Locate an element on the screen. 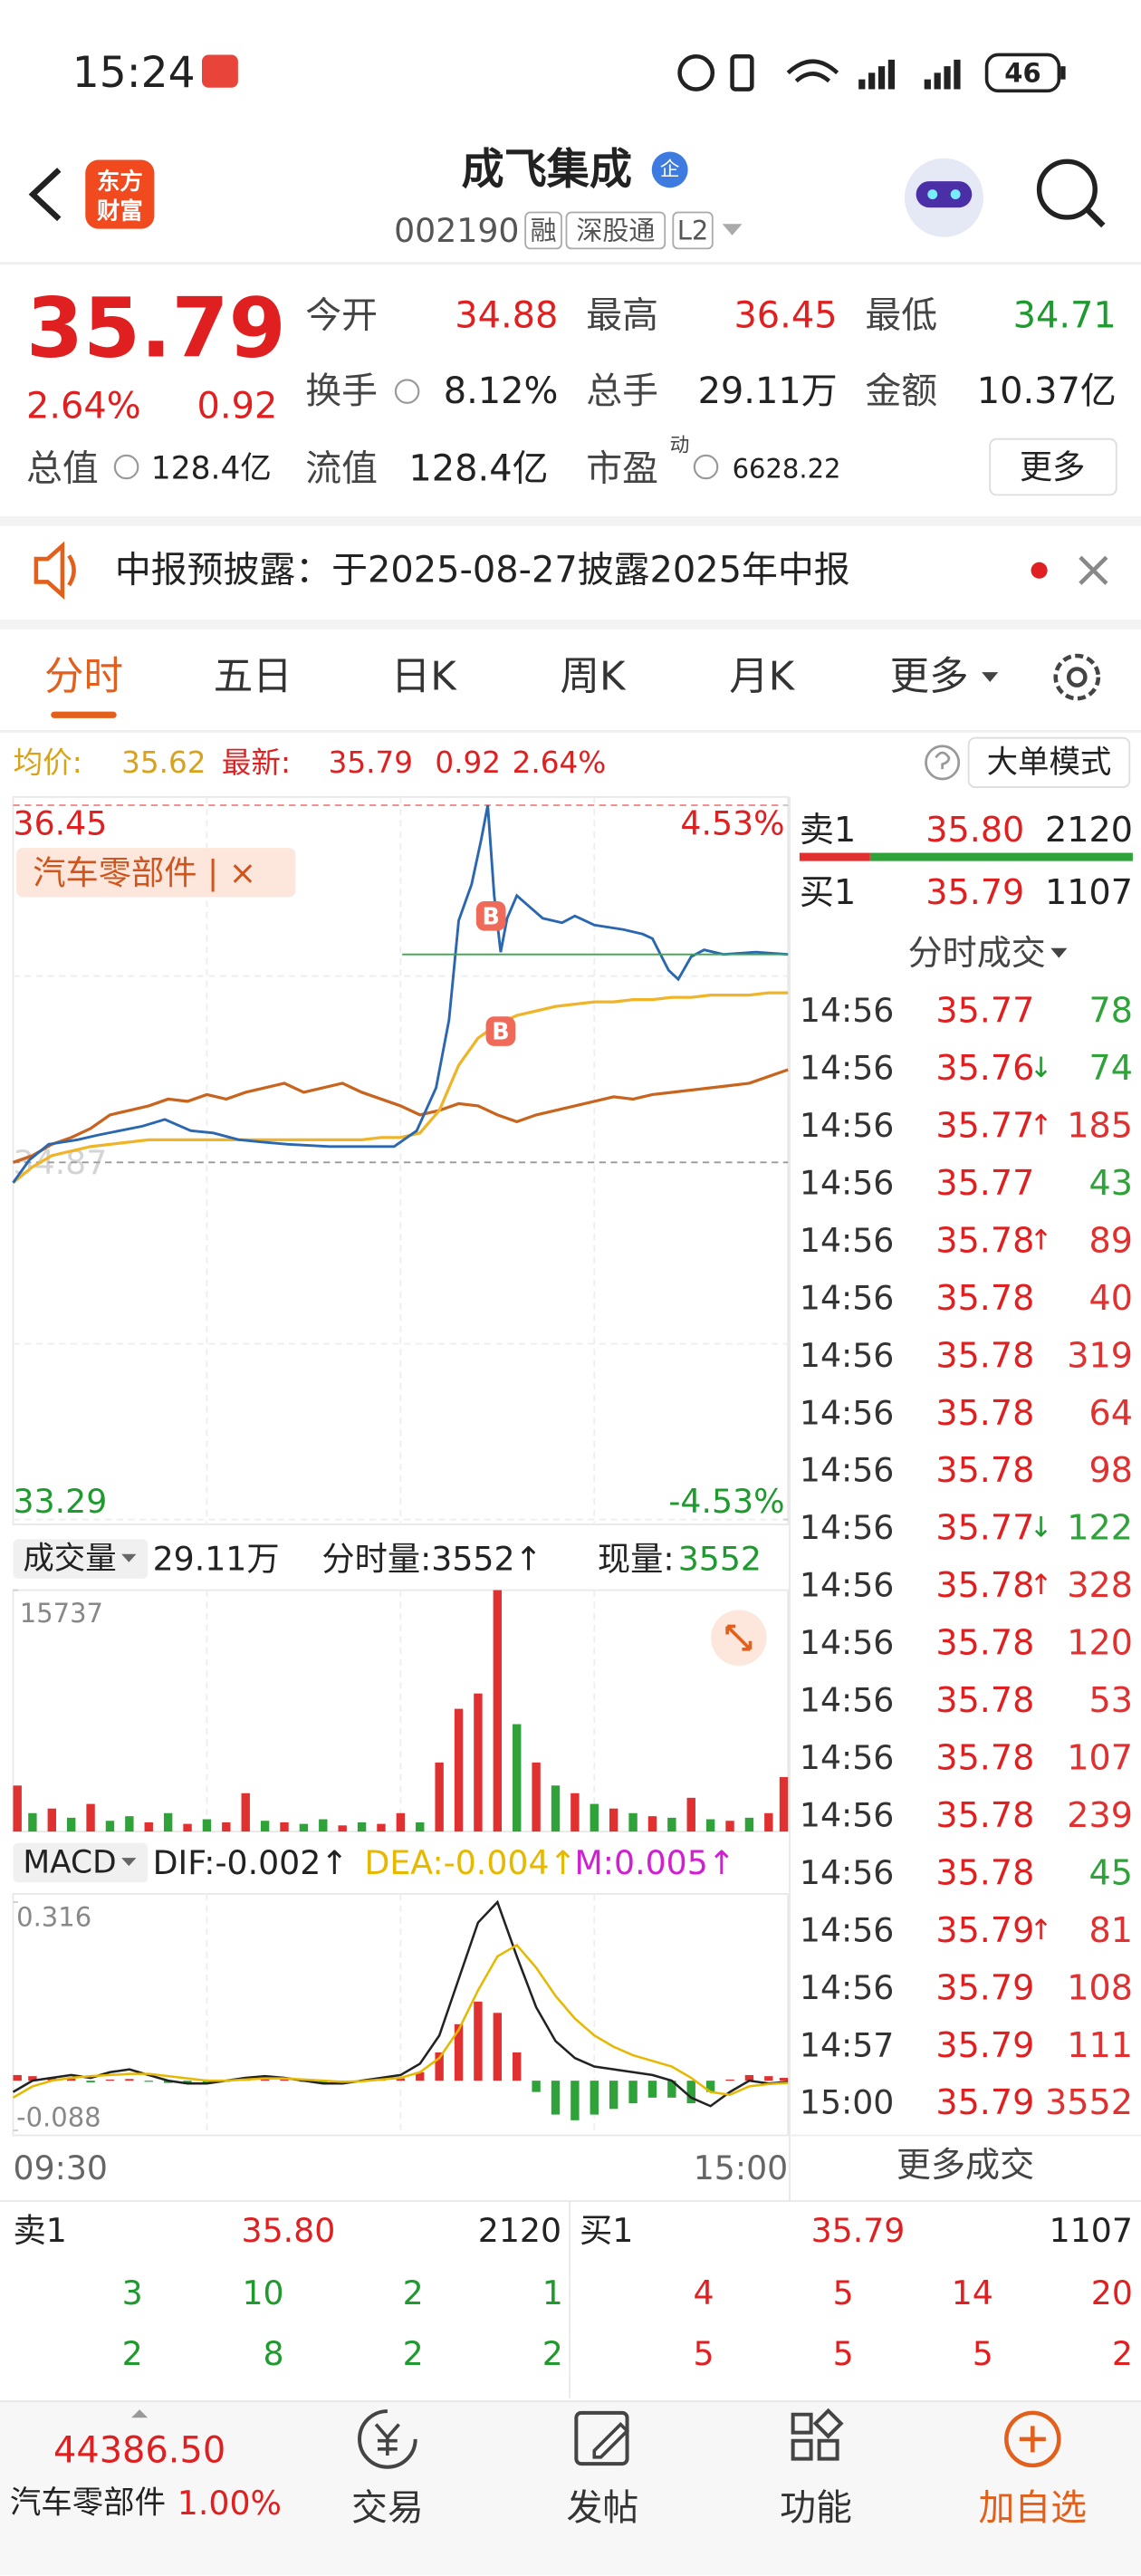  field-value: 6628.22 is located at coordinates (787, 468).